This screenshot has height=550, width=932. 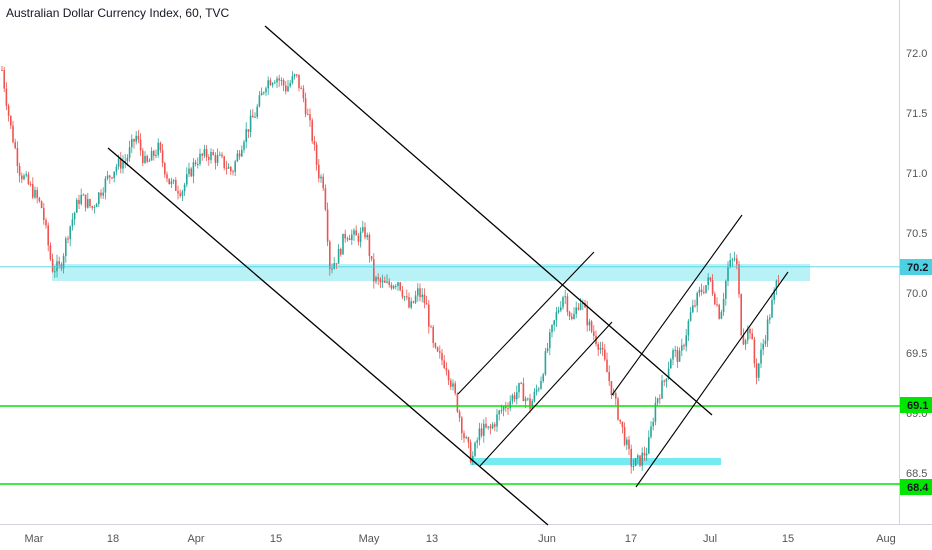 I want to click on trendline-channel2-upper, so click(x=677, y=305).